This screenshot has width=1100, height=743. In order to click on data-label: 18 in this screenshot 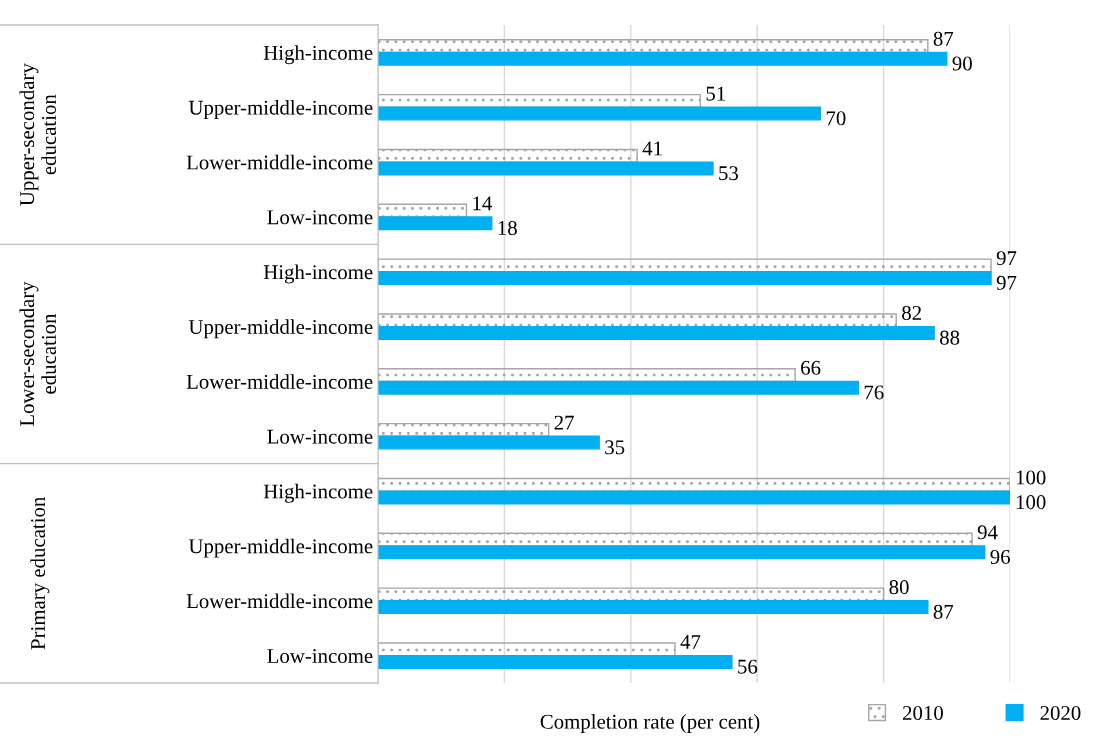, I will do `click(507, 228)`.